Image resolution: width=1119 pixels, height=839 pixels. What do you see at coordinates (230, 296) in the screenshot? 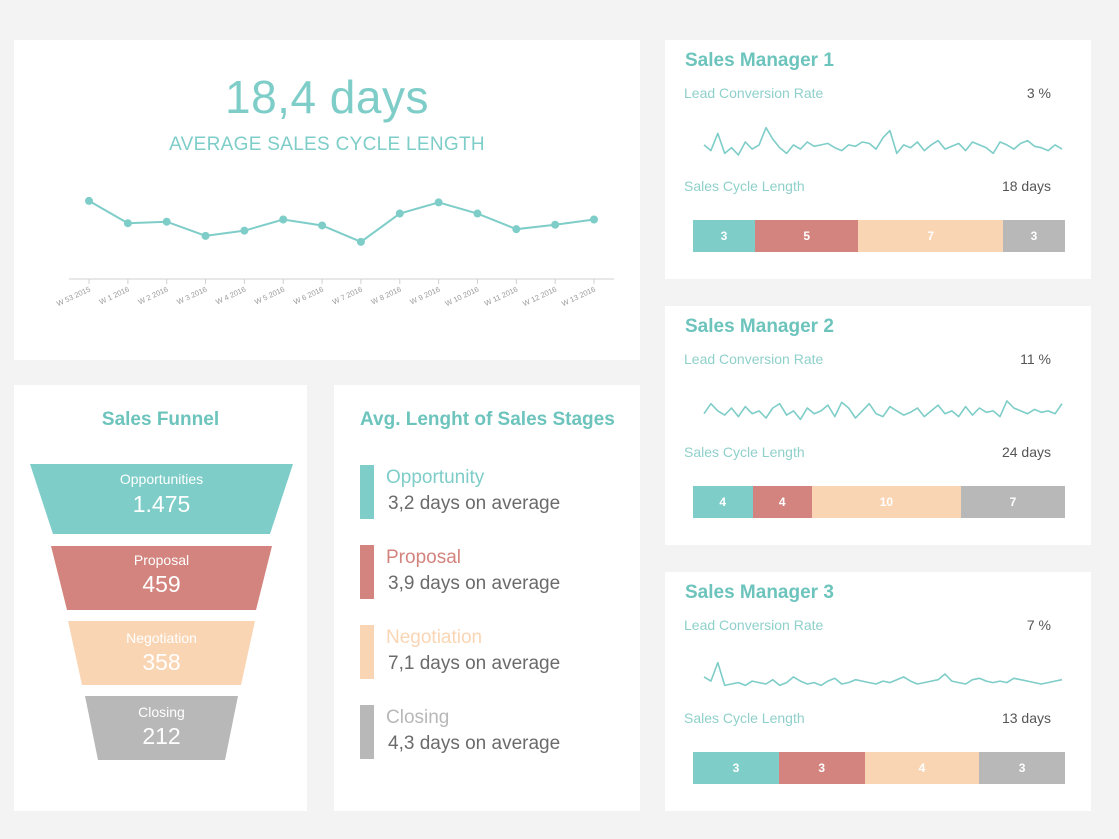
I see `x-tick-label: W 4 2016` at bounding box center [230, 296].